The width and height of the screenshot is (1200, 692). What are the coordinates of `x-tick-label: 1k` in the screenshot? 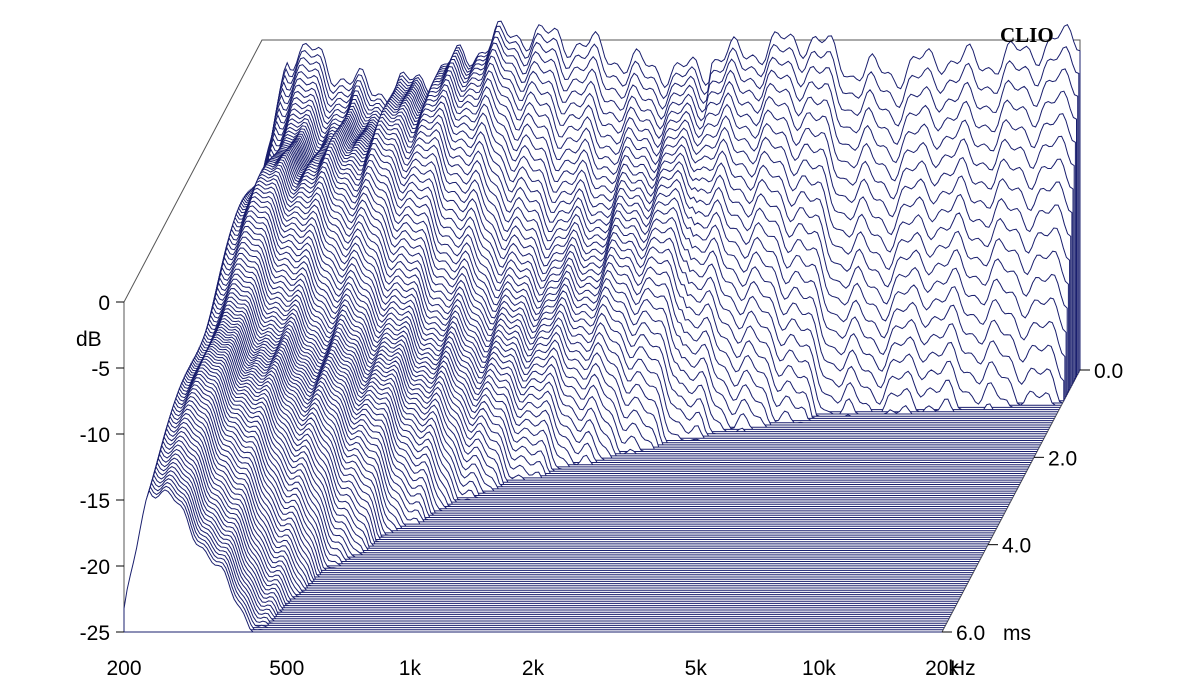 It's located at (410, 668).